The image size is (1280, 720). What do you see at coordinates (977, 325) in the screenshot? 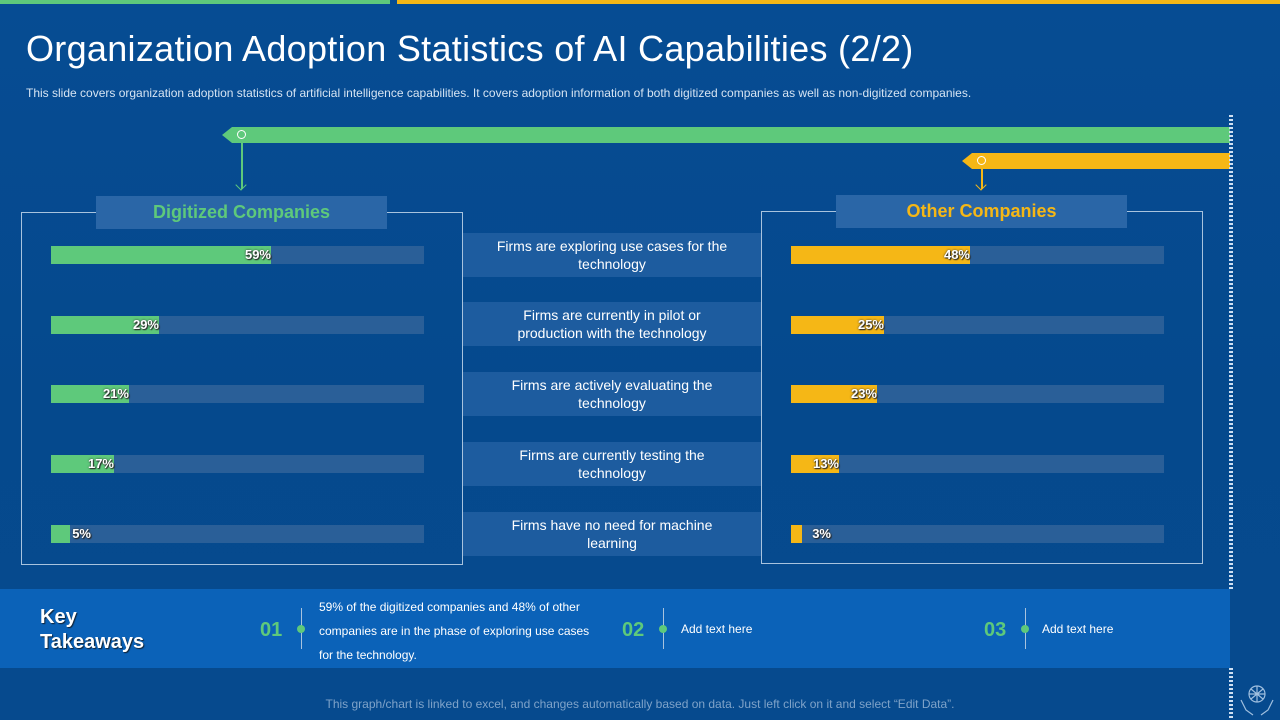
I see `other-bar-track: 25%` at bounding box center [977, 325].